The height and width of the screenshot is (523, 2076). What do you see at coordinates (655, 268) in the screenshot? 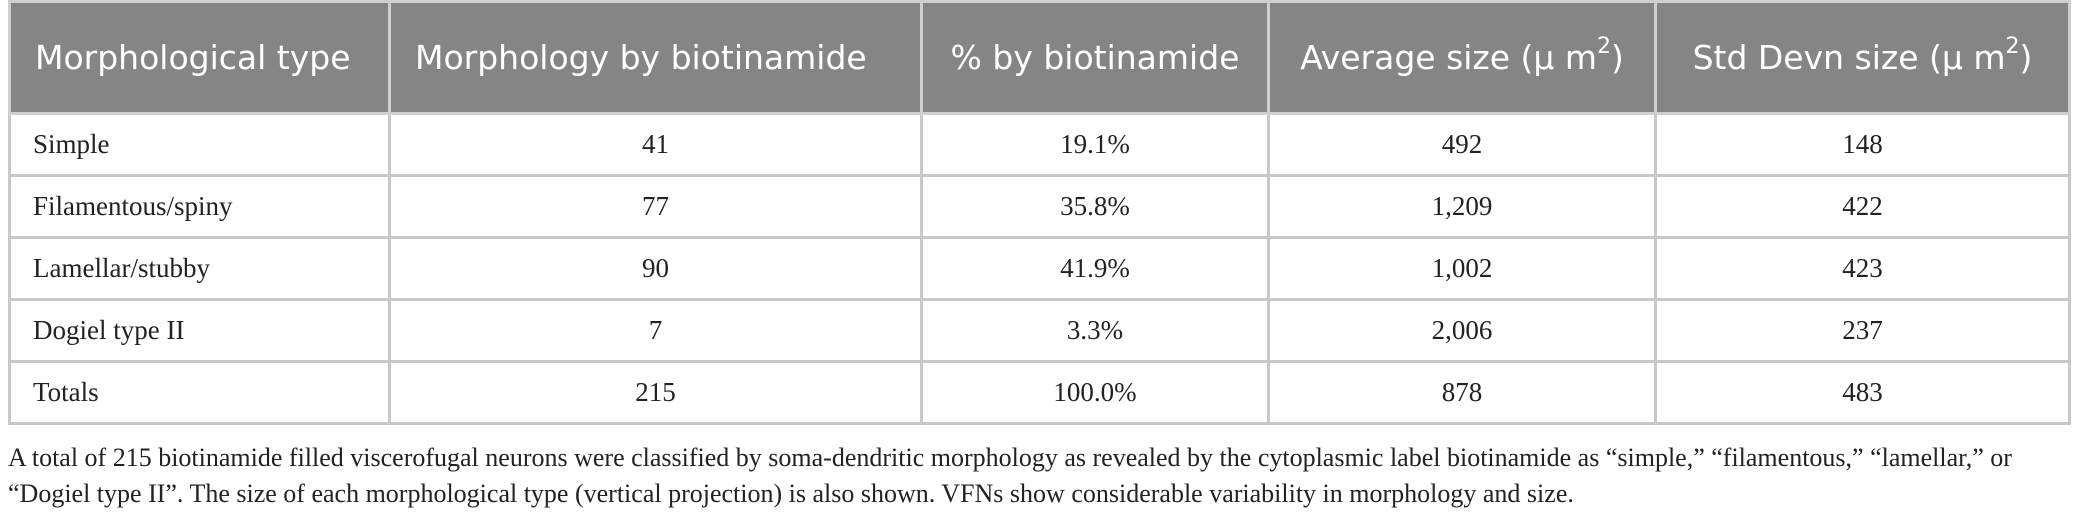
I see `cell-count: 90` at bounding box center [655, 268].